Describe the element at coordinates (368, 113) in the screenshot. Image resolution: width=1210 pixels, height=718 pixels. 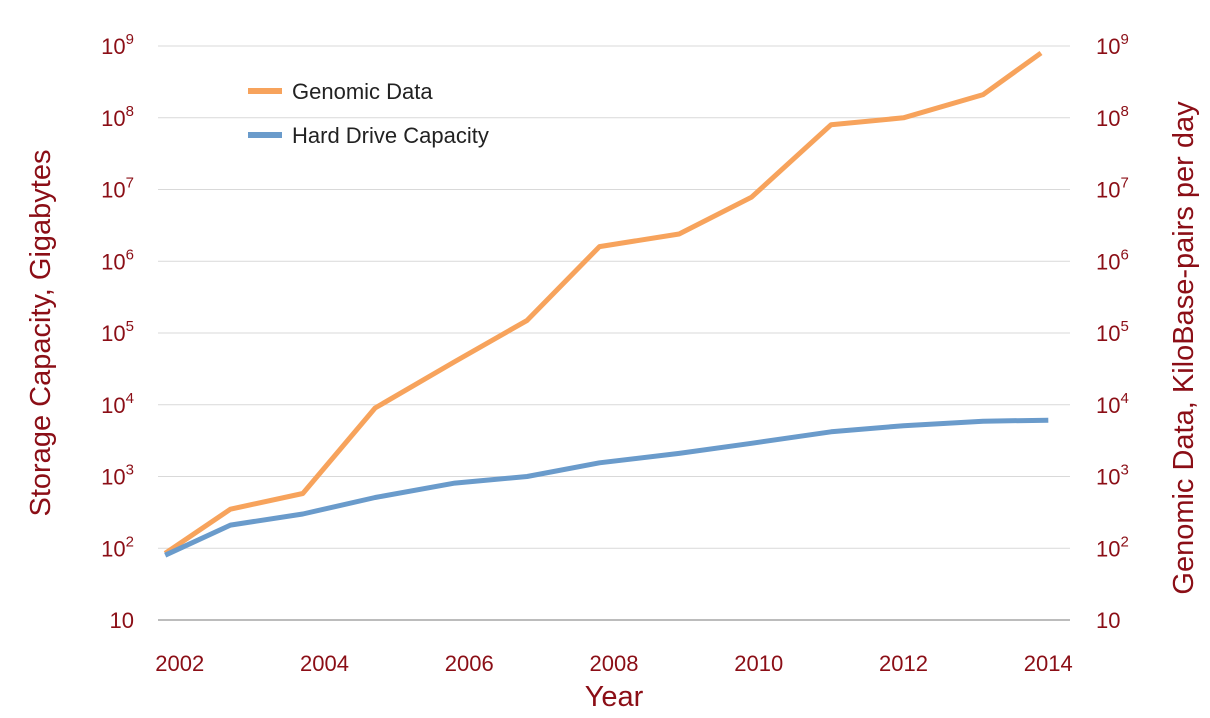
I see `legend: Genomic Data Hard Drive Capacity` at that location.